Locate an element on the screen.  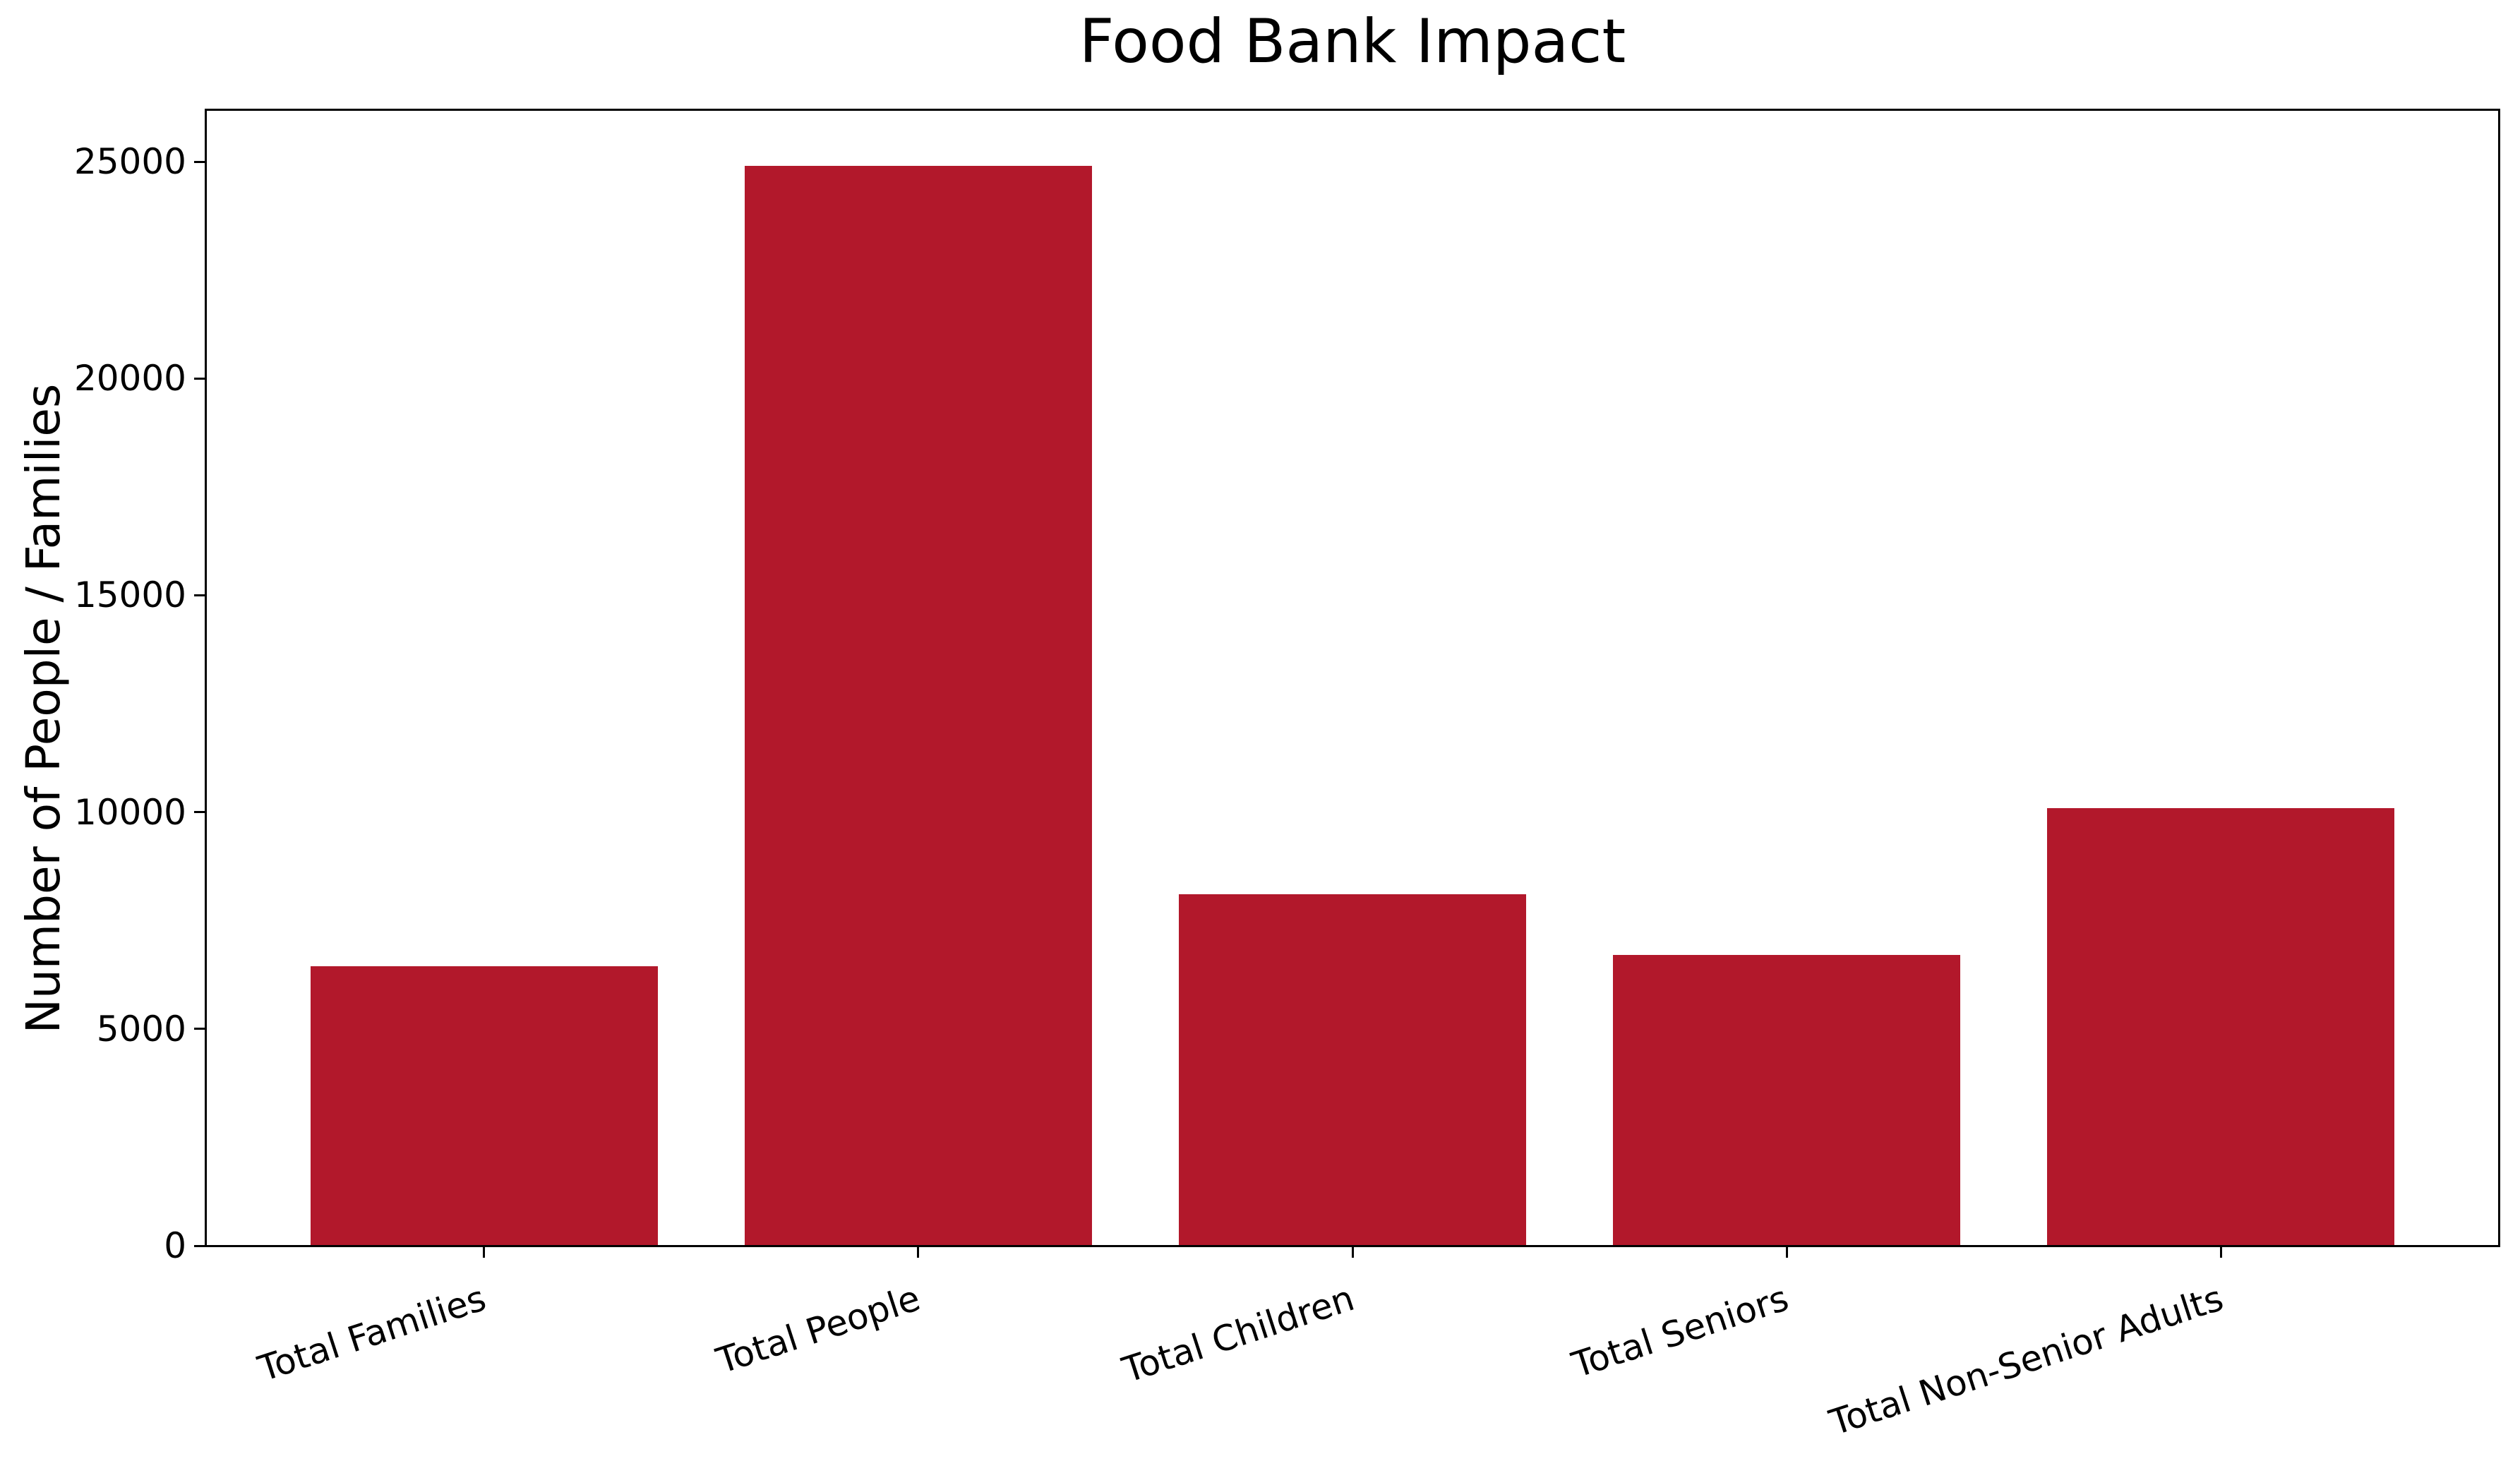
axis-spine-right is located at coordinates (2499, 678).